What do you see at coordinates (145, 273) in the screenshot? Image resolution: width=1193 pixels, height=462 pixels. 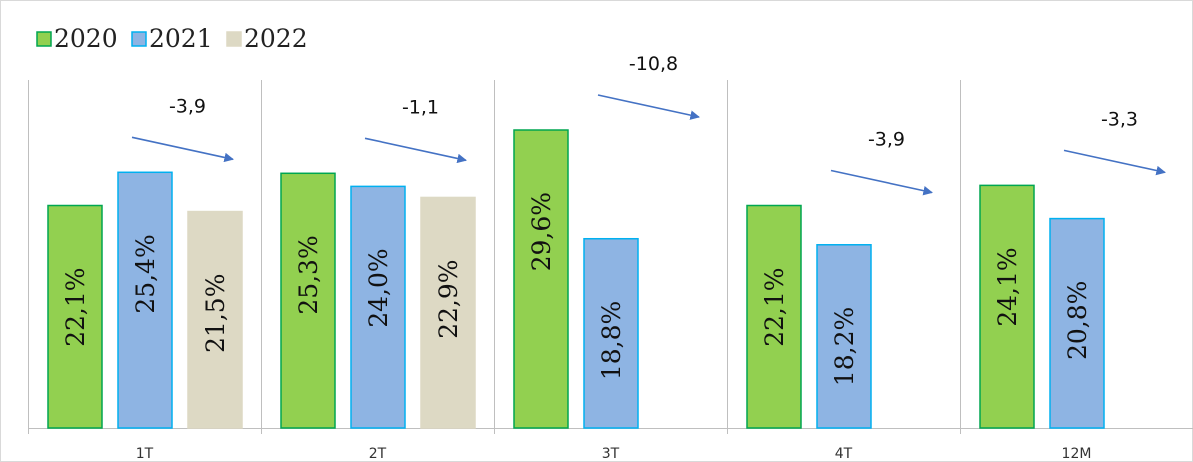 I see `data-label-2021-1T: 25,4%` at bounding box center [145, 273].